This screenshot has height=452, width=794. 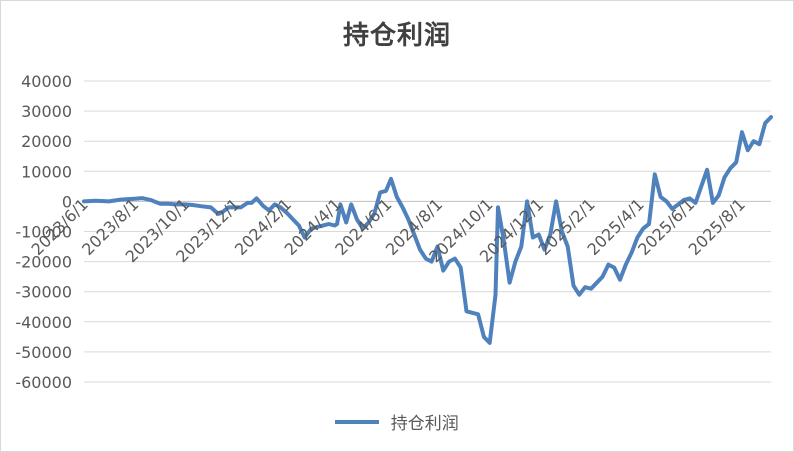 I want to click on y-tick-label: -50000, so click(x=43, y=352).